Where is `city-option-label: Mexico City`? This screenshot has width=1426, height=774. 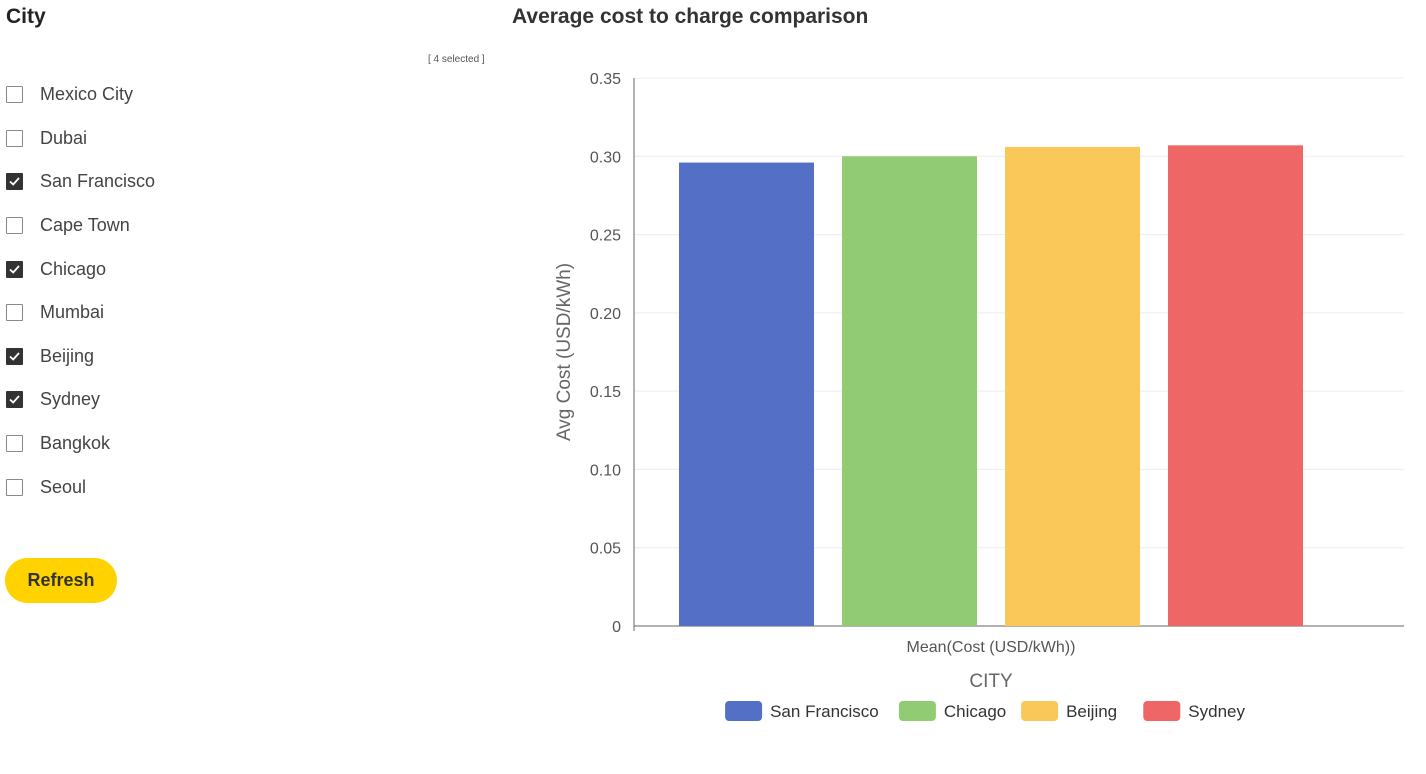
city-option-label: Mexico City is located at coordinates (87, 94).